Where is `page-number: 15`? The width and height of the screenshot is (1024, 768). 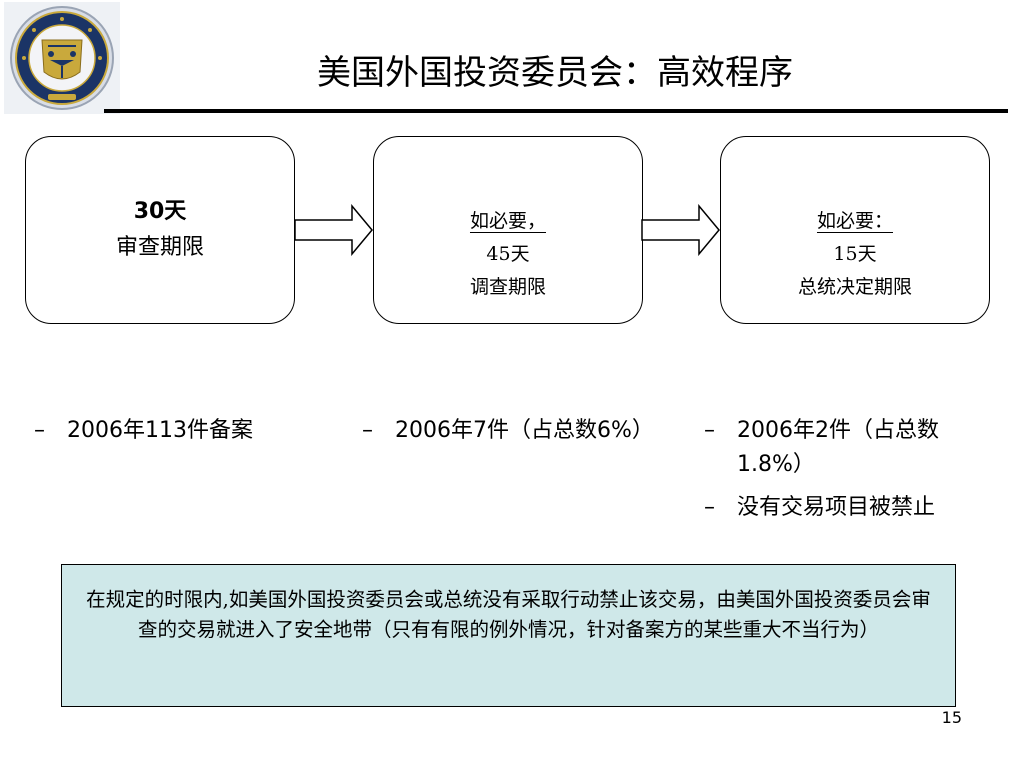
page-number: 15 is located at coordinates (951, 717).